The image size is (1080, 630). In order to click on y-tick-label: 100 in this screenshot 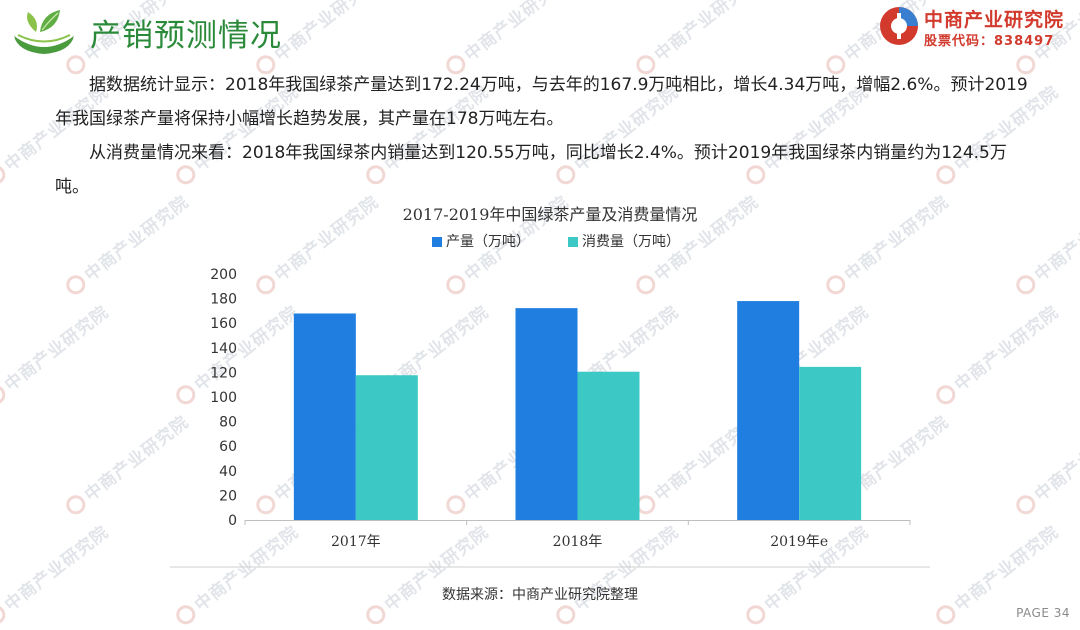, I will do `click(223, 398)`.